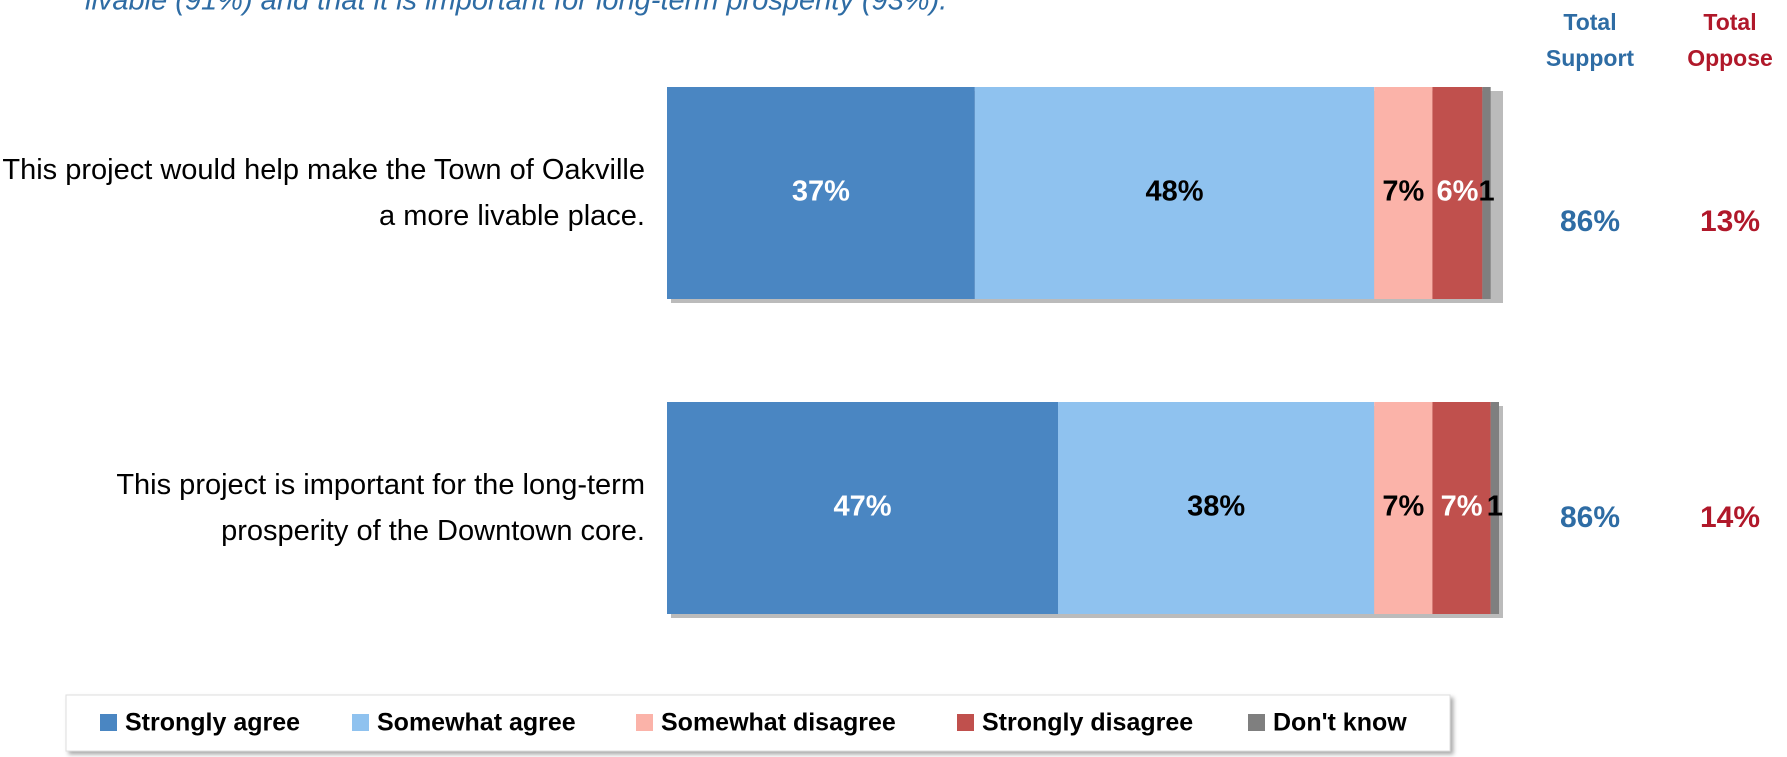 The height and width of the screenshot is (757, 1787). I want to click on bar-value-label: 47%, so click(862, 507).